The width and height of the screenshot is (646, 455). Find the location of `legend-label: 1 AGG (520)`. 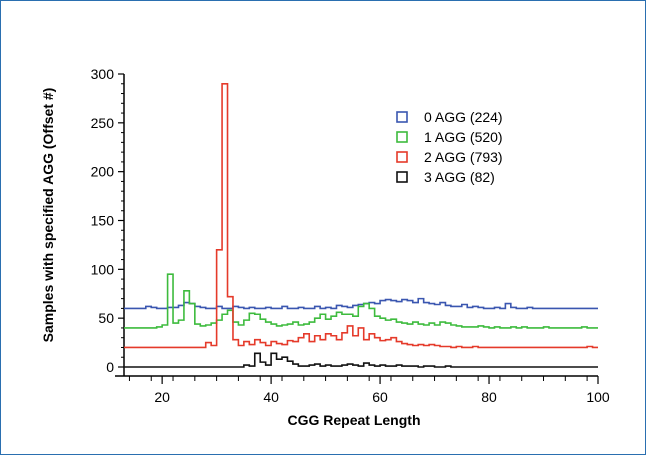

legend-label: 1 AGG (520) is located at coordinates (463, 137).